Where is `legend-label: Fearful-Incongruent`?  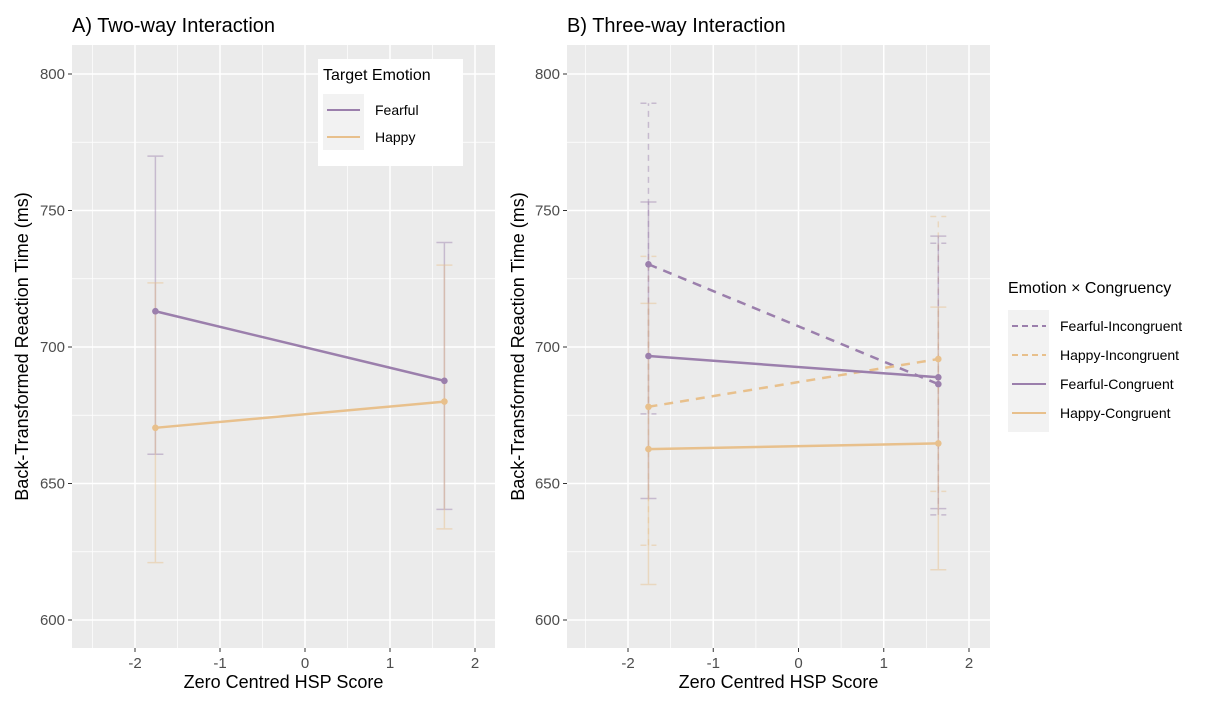 legend-label: Fearful-Incongruent is located at coordinates (1121, 326).